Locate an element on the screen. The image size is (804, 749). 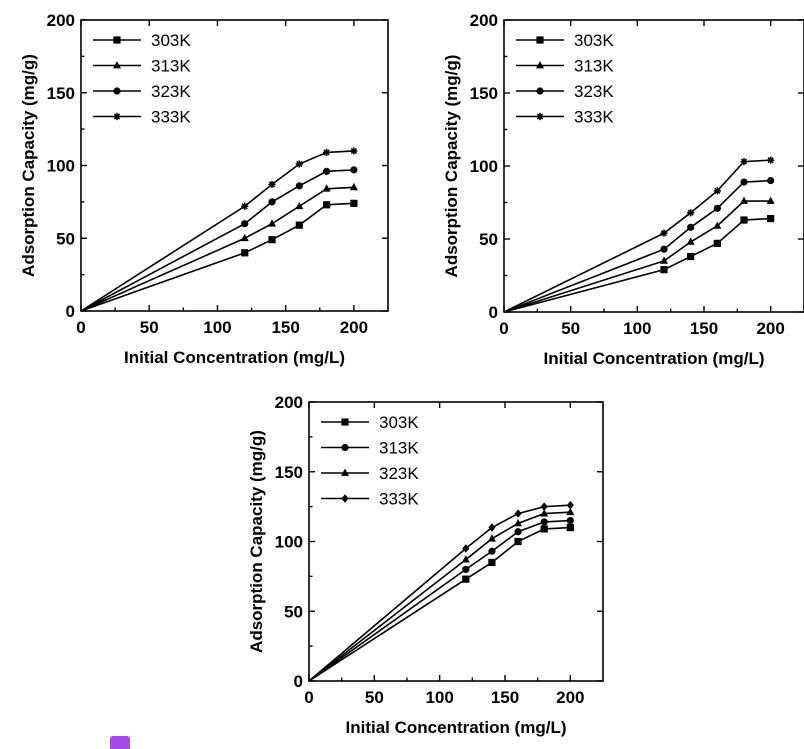
y-tick-label: 150 is located at coordinates (289, 472).